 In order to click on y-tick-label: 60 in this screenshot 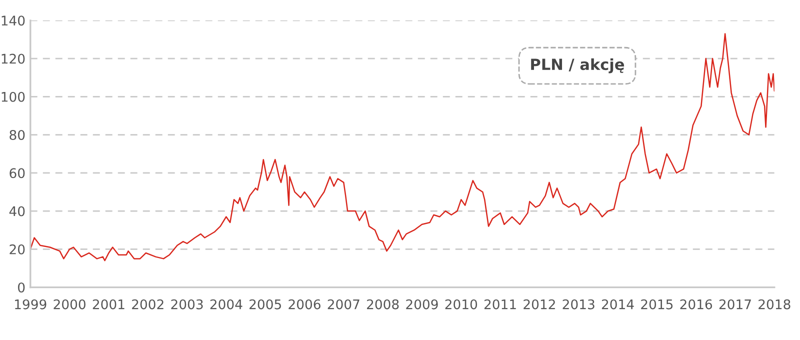, I will do `click(17, 173)`.